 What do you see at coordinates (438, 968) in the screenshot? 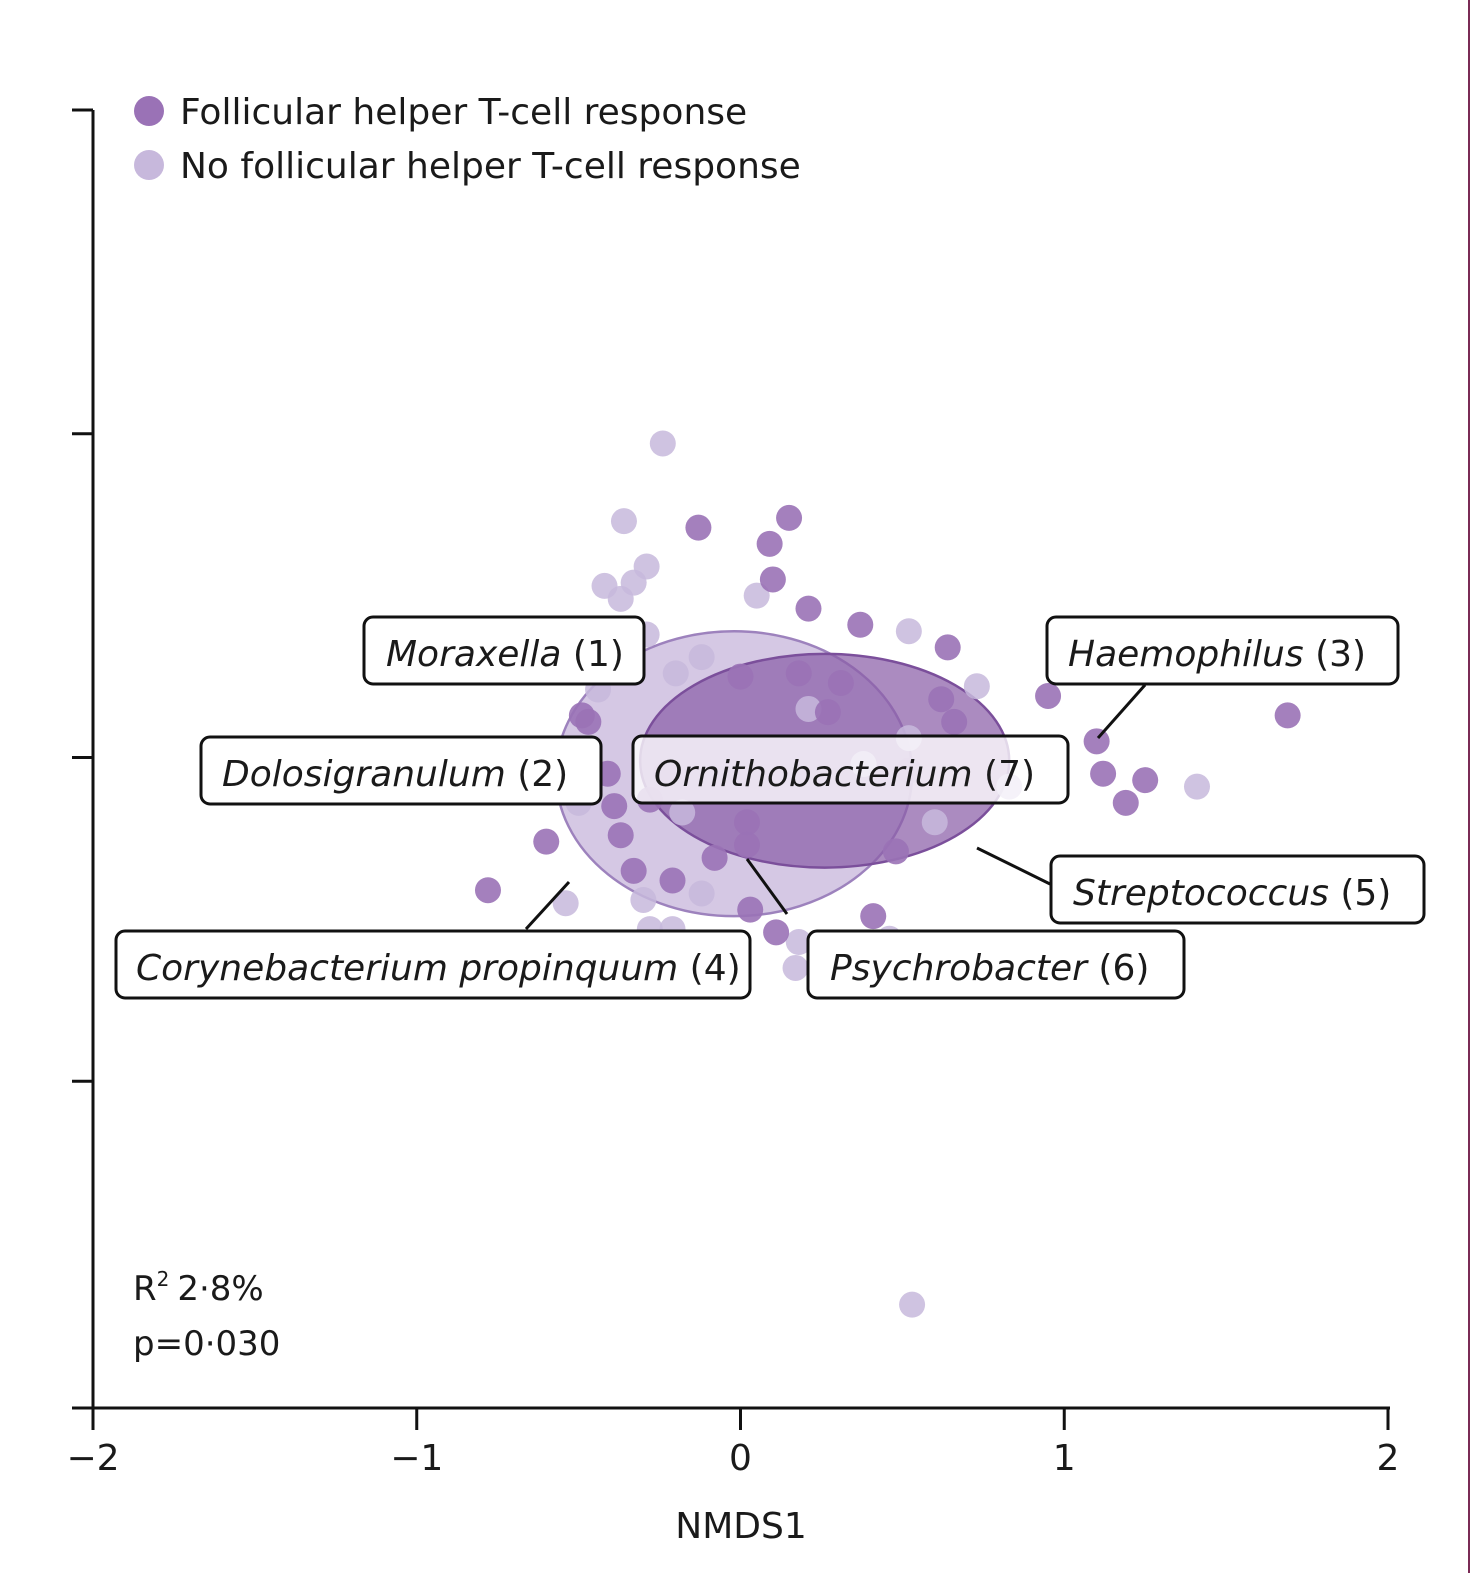
I see `label-corynebacterium: Corynebacterium propinquum (4)` at bounding box center [438, 968].